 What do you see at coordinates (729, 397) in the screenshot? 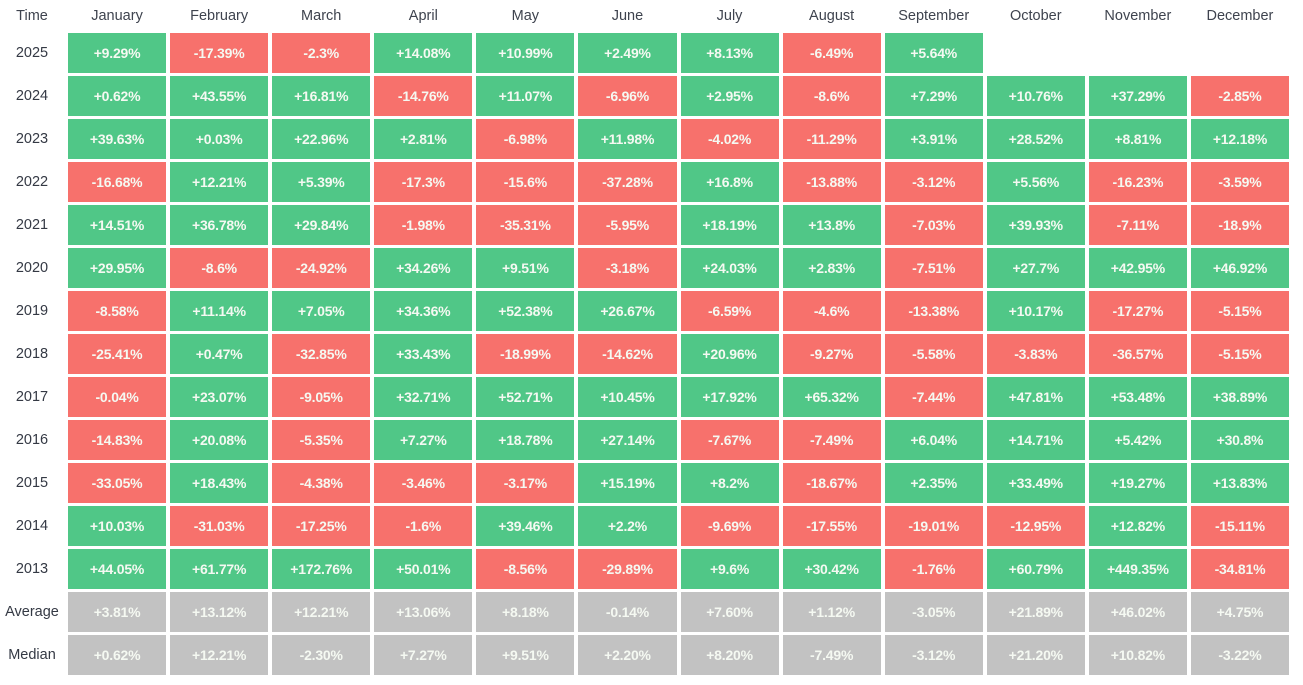
I see `heatmap-cell: +17.92%` at bounding box center [729, 397].